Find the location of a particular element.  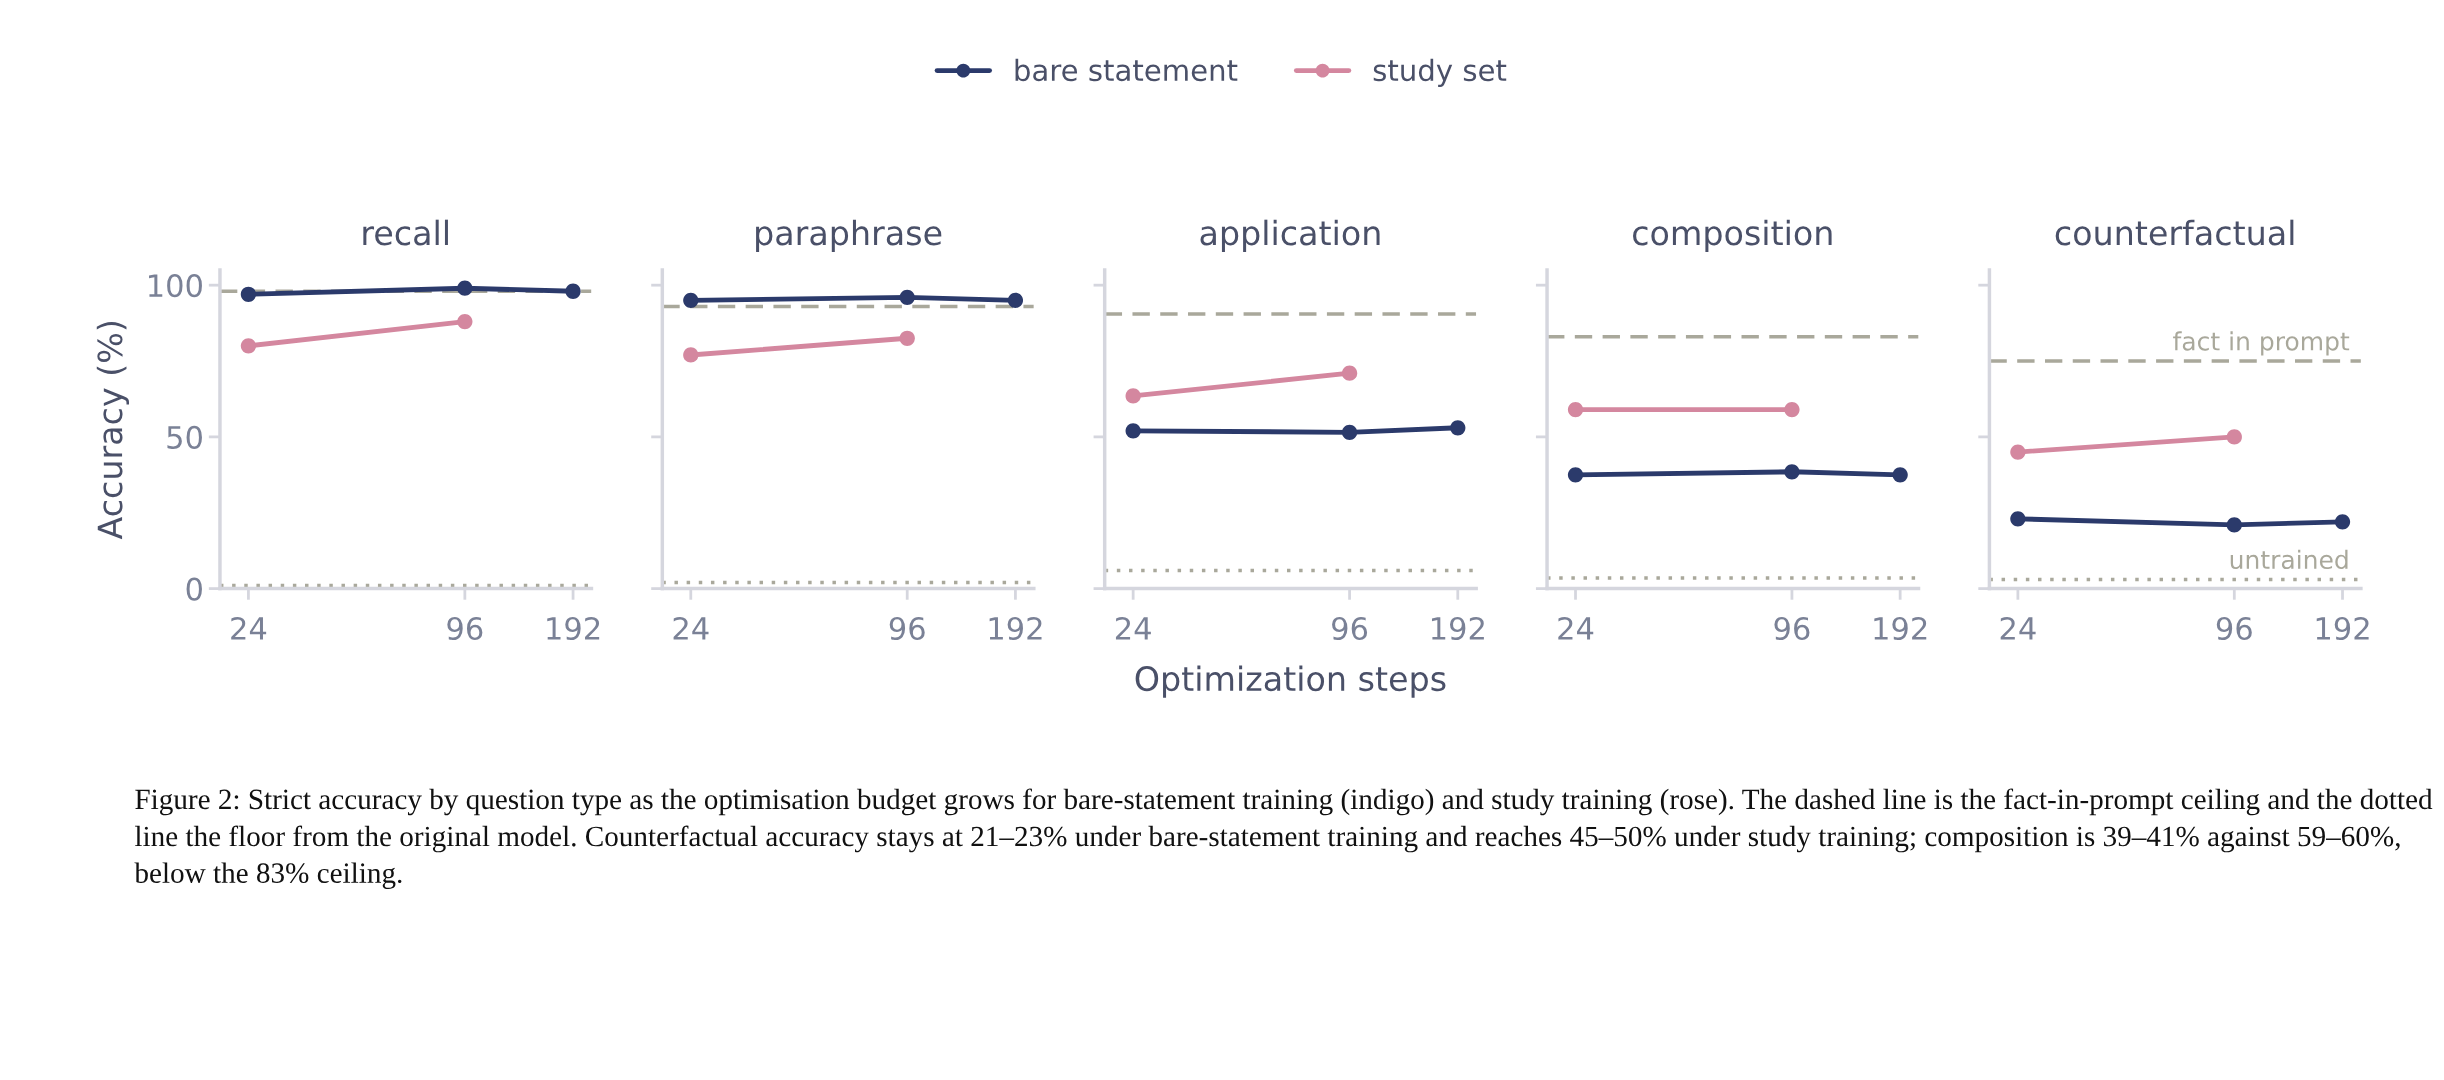

legend-label: bare statement is located at coordinates (1126, 70).